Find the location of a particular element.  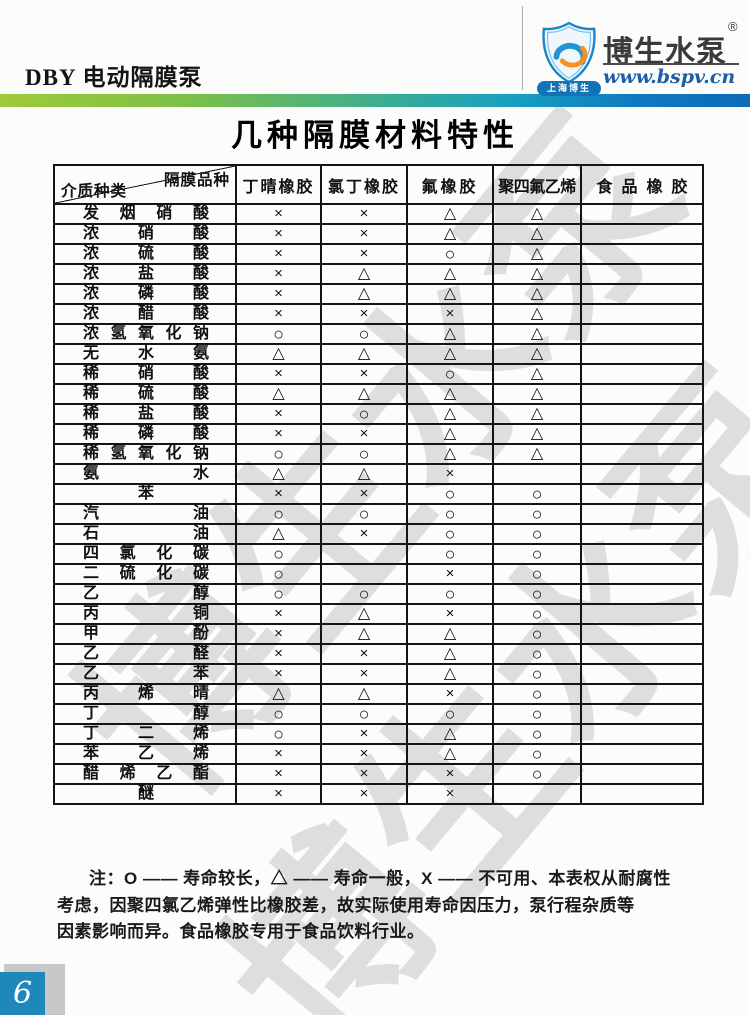

column-header: 食品橡胶 is located at coordinates (642, 184).